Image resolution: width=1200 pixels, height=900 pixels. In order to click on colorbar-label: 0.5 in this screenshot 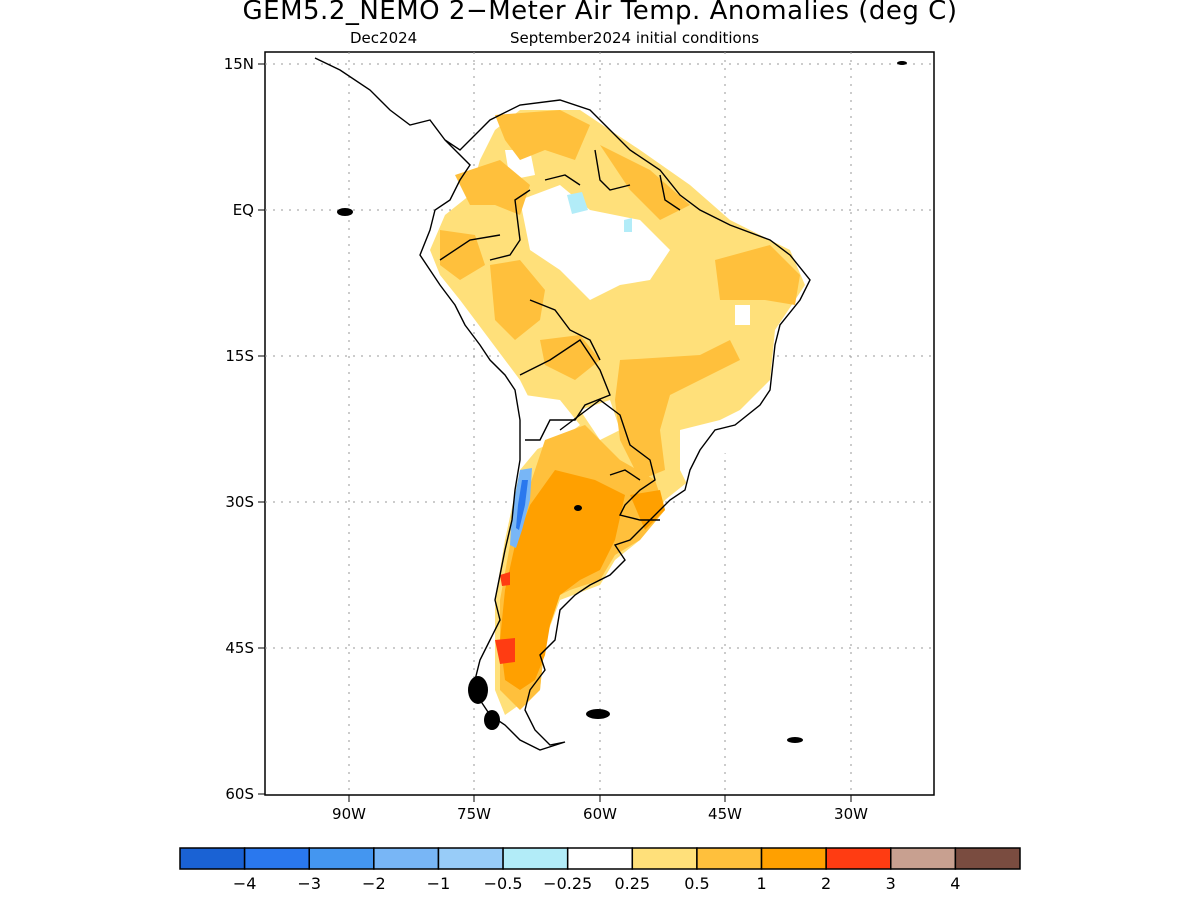, I will do `click(696, 883)`.